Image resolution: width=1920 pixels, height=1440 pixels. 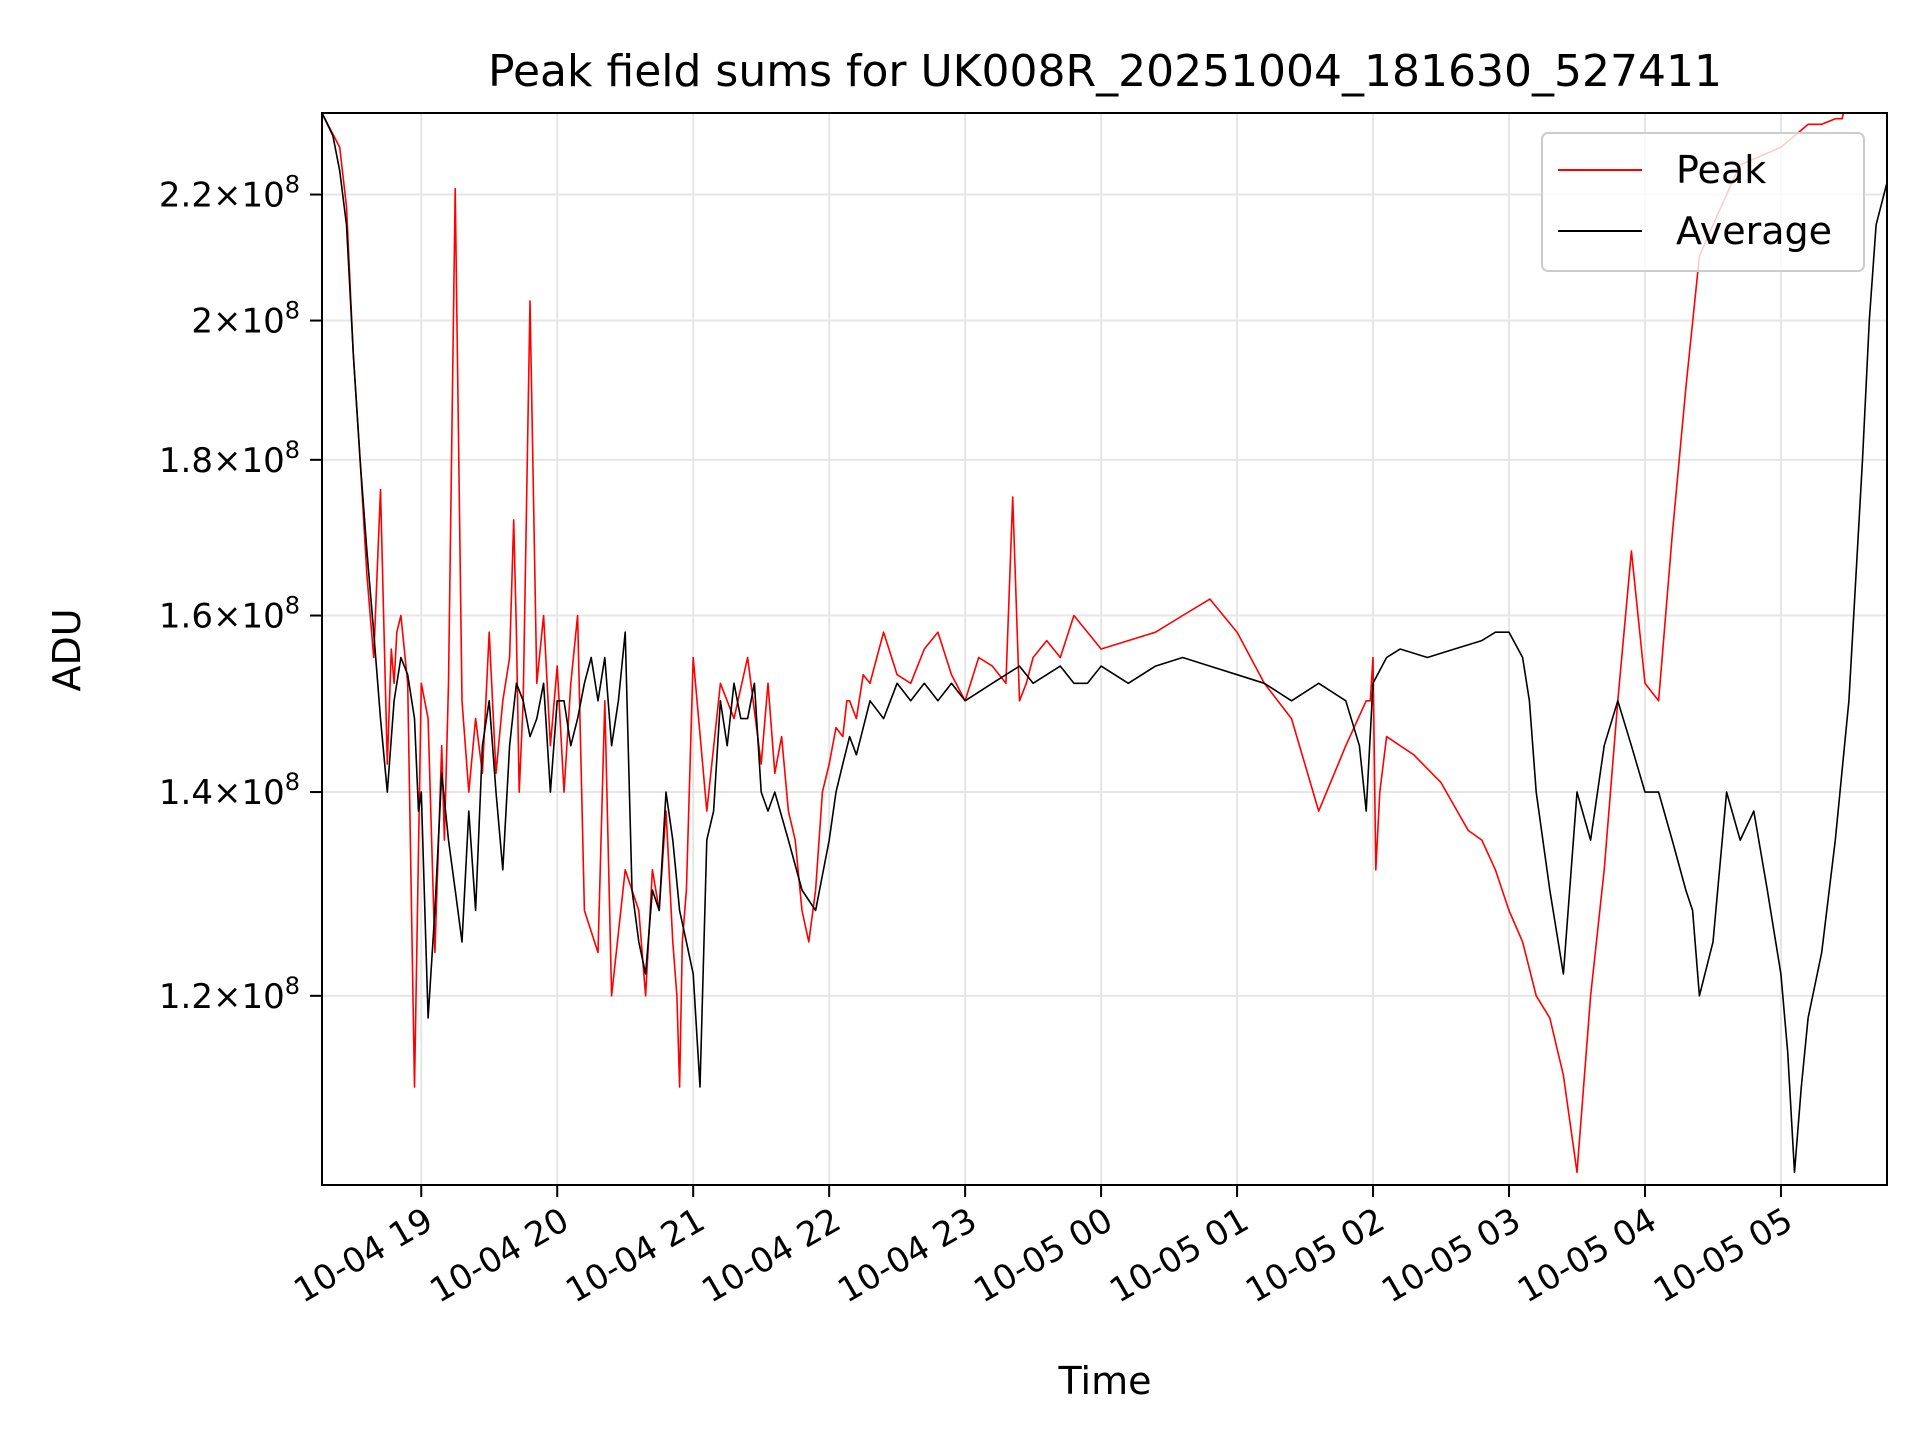 I want to click on legend-label-peak: Peak, so click(x=1721, y=170).